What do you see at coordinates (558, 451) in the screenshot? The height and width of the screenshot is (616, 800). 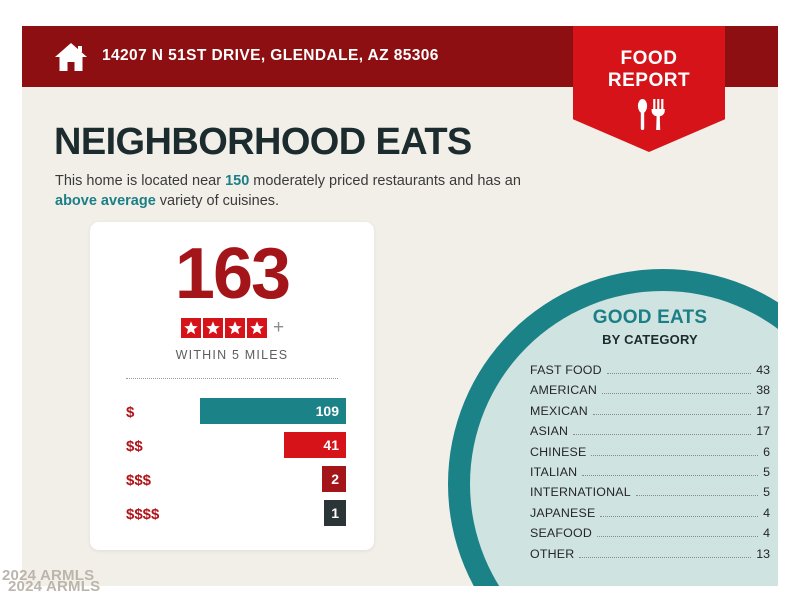 I see `category-label: CHINESE` at bounding box center [558, 451].